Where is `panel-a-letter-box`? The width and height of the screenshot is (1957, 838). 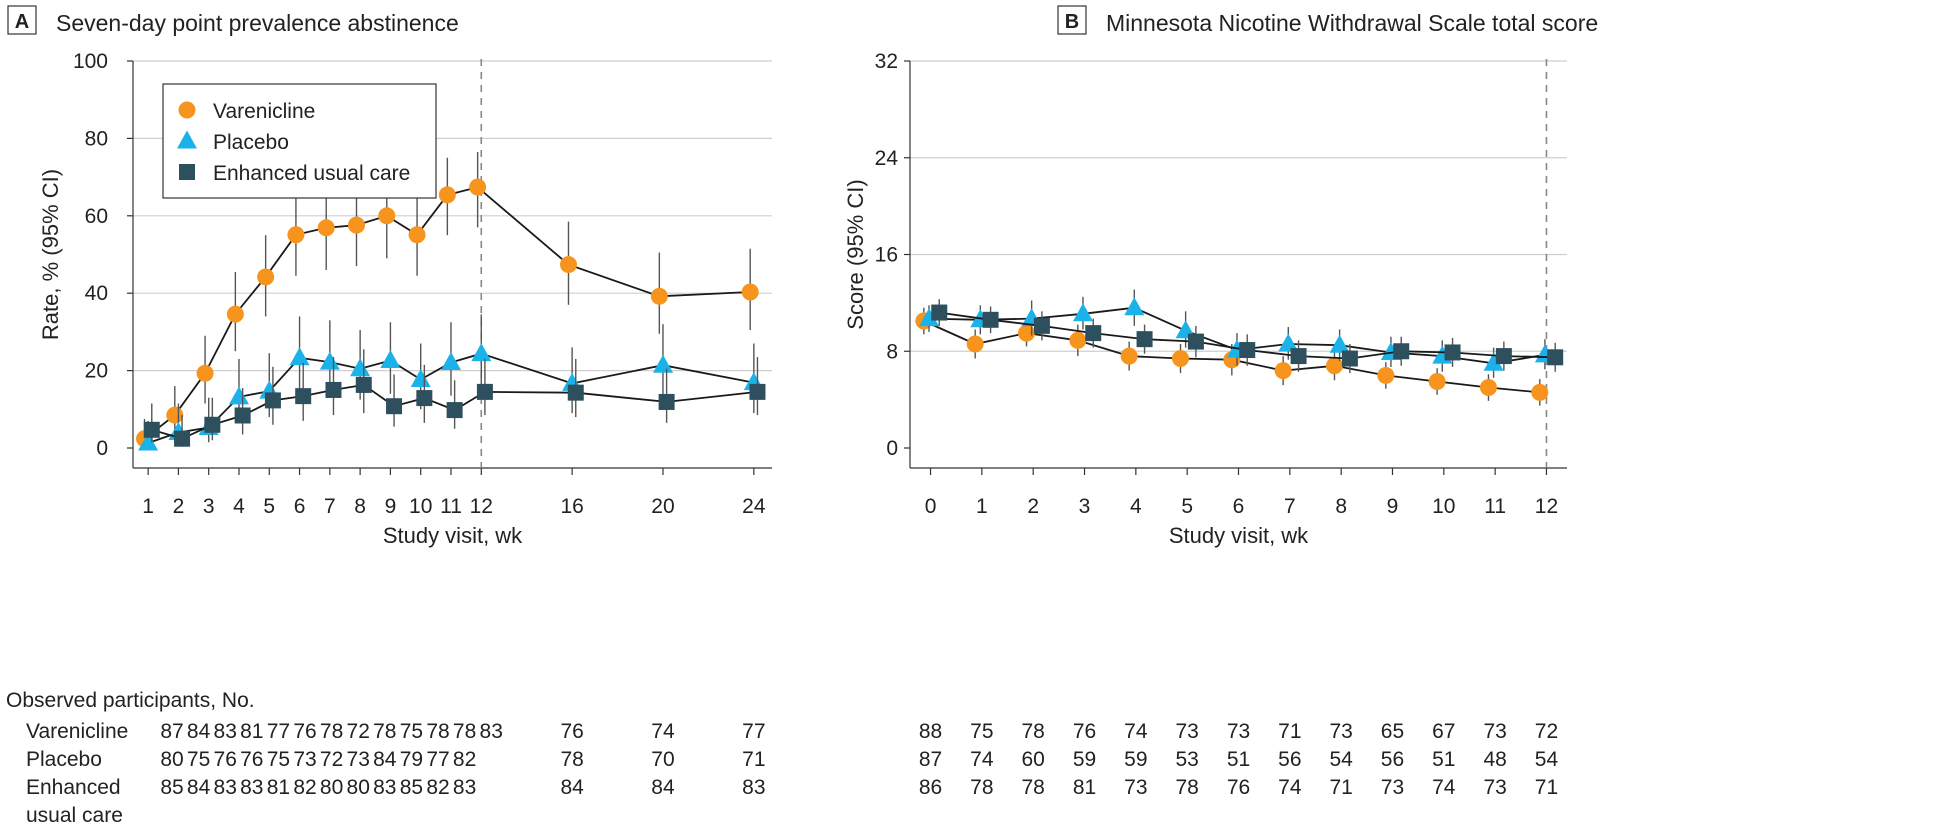 panel-a-letter-box is located at coordinates (22, 20).